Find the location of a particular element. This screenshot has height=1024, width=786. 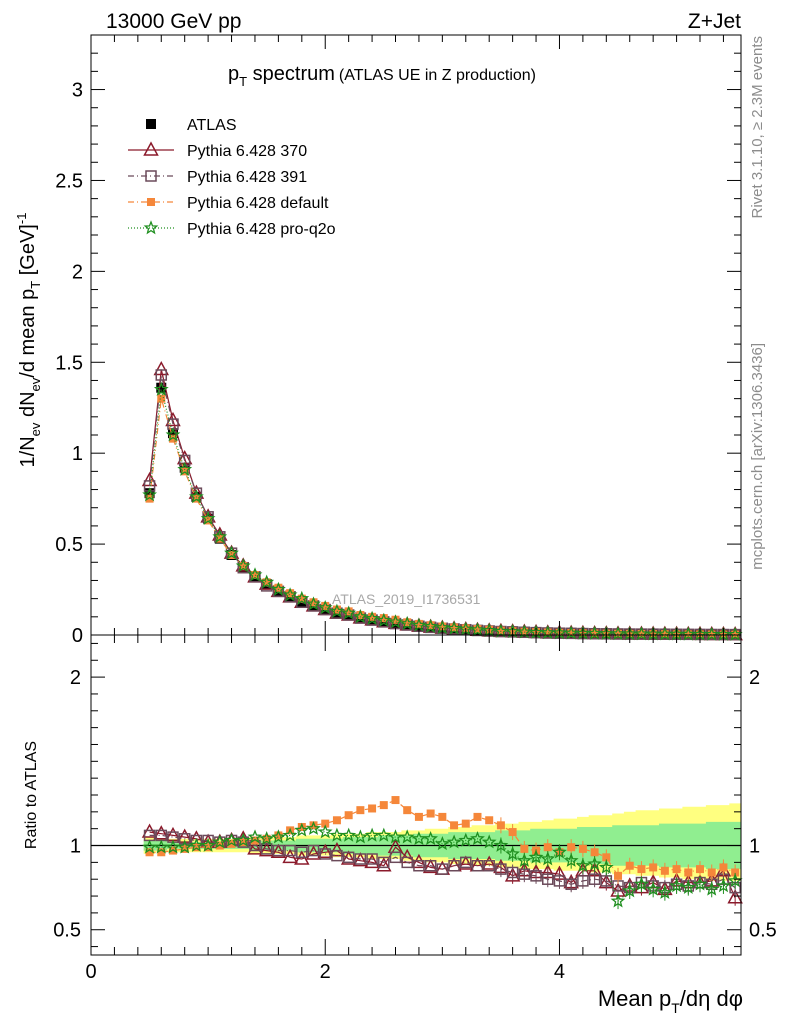

lower-series-layer is located at coordinates (442, 853).